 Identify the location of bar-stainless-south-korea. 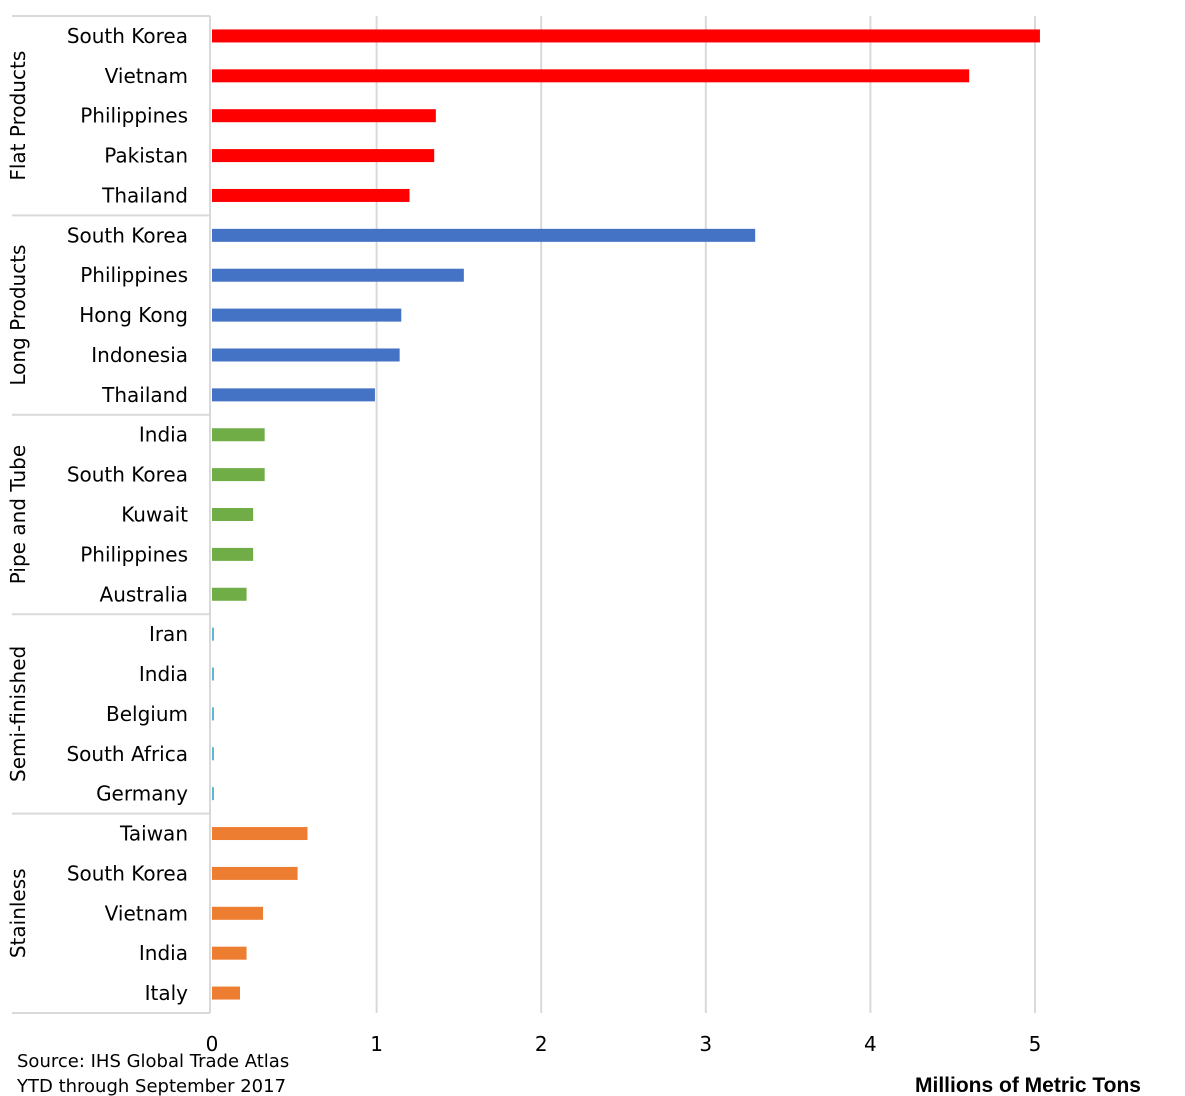
(255, 873).